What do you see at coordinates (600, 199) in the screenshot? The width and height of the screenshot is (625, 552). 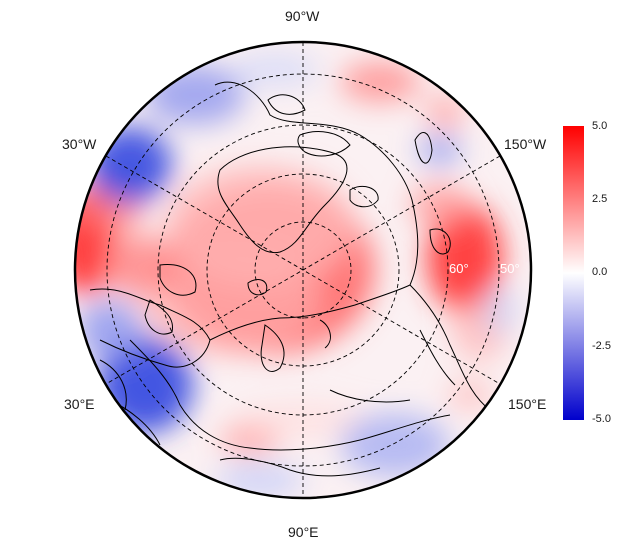 I see `colorbar-tick-label: 2.5` at bounding box center [600, 199].